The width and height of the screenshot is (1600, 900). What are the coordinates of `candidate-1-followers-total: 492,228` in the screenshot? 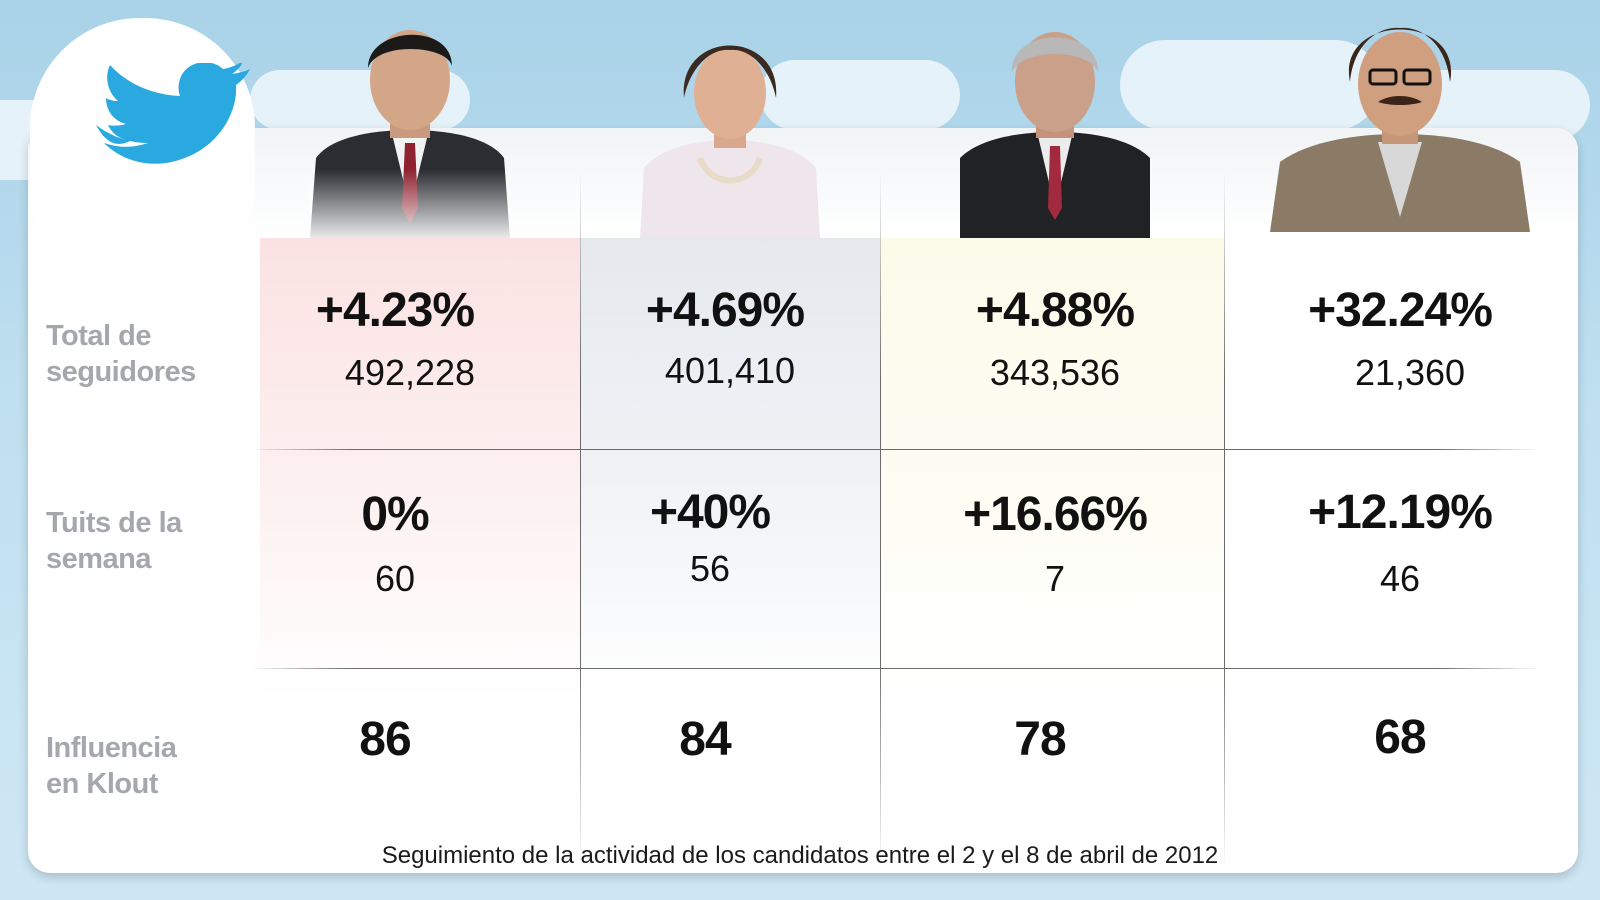 It's located at (410, 372).